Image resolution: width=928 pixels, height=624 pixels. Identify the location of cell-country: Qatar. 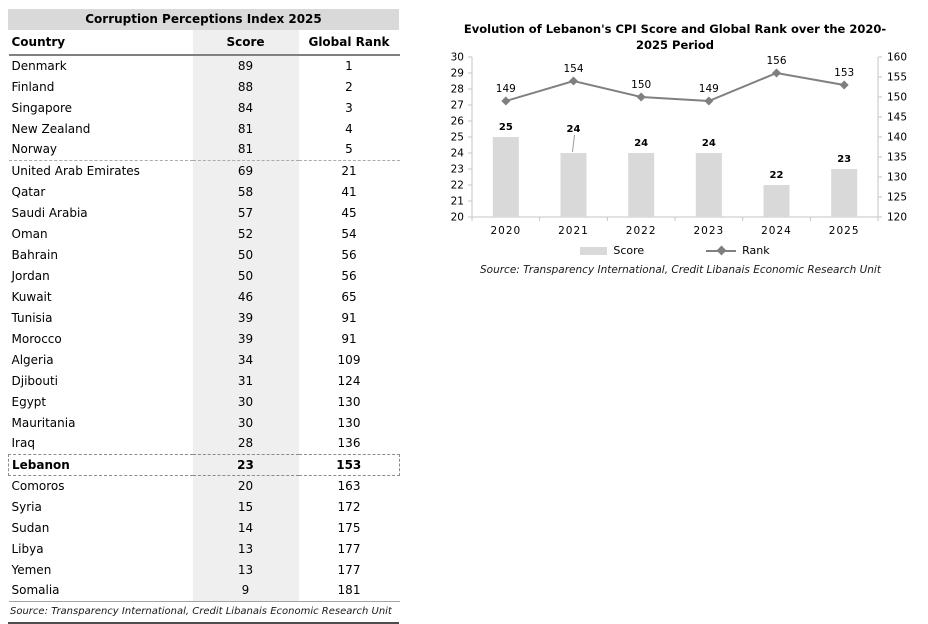
(28, 191).